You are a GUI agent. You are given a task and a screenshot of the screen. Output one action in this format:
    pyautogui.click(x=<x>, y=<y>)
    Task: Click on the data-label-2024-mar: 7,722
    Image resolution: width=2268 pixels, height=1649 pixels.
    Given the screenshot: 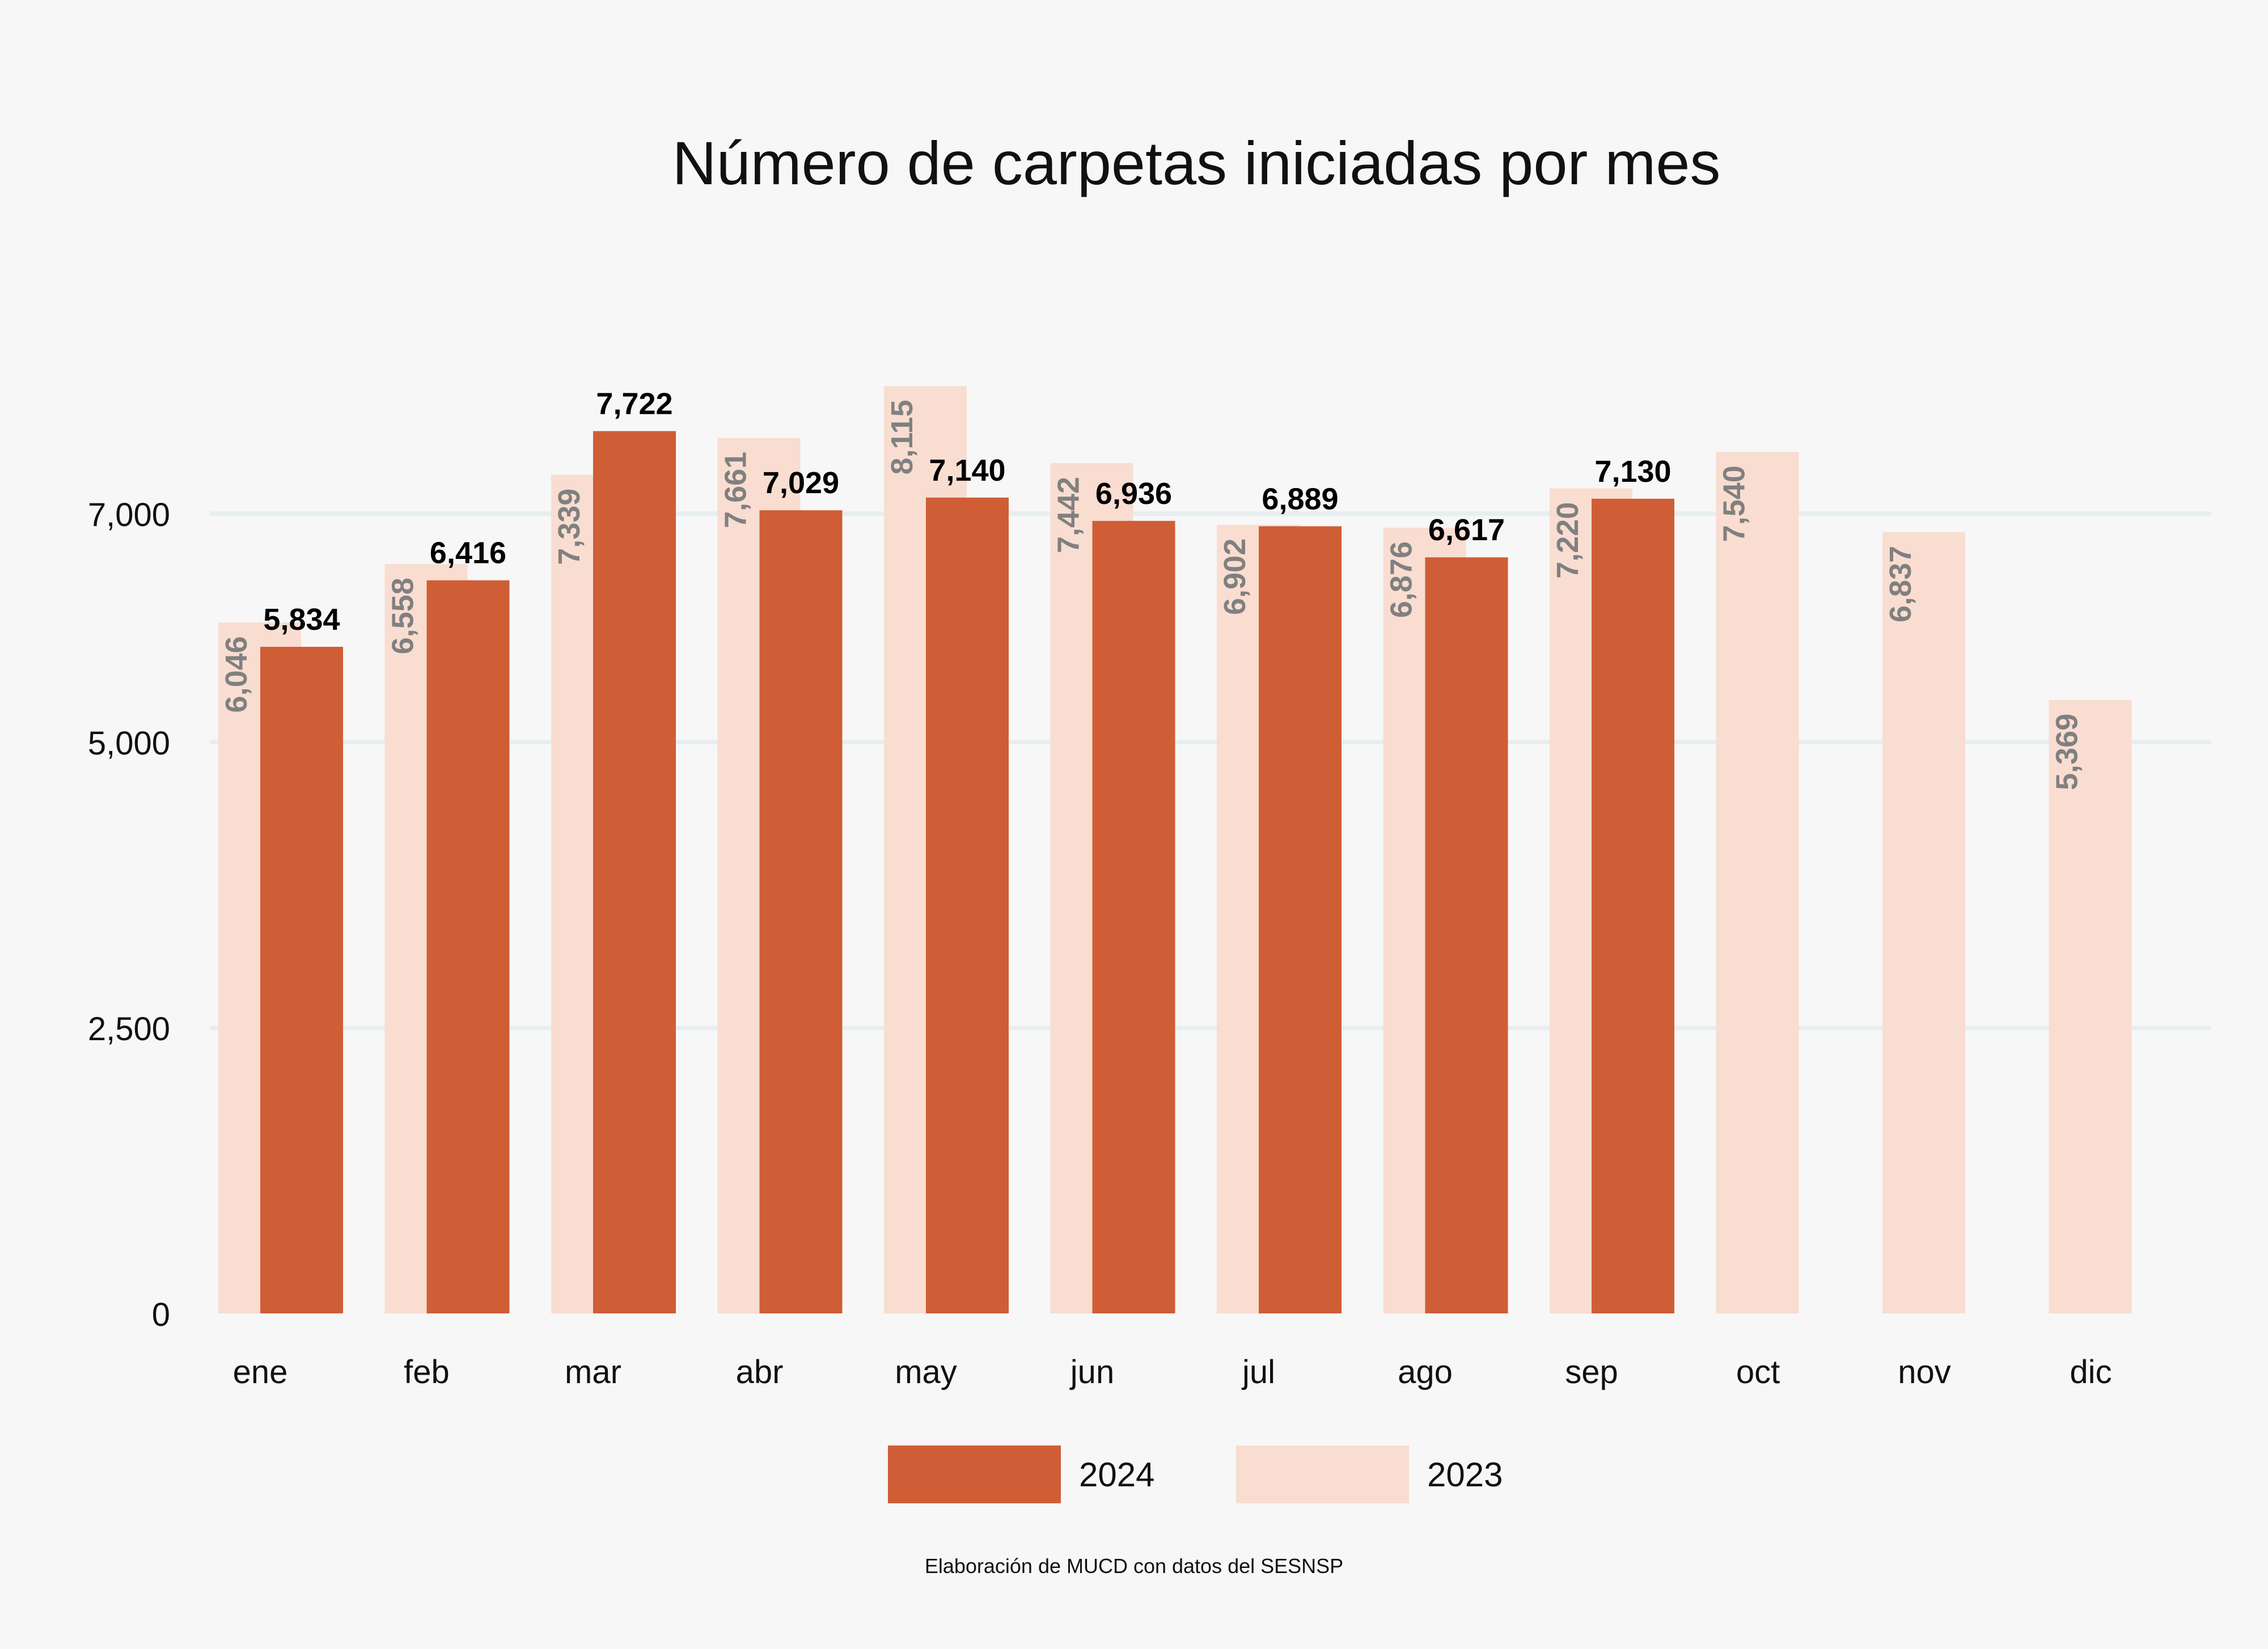 What is the action you would take?
    pyautogui.click(x=634, y=404)
    